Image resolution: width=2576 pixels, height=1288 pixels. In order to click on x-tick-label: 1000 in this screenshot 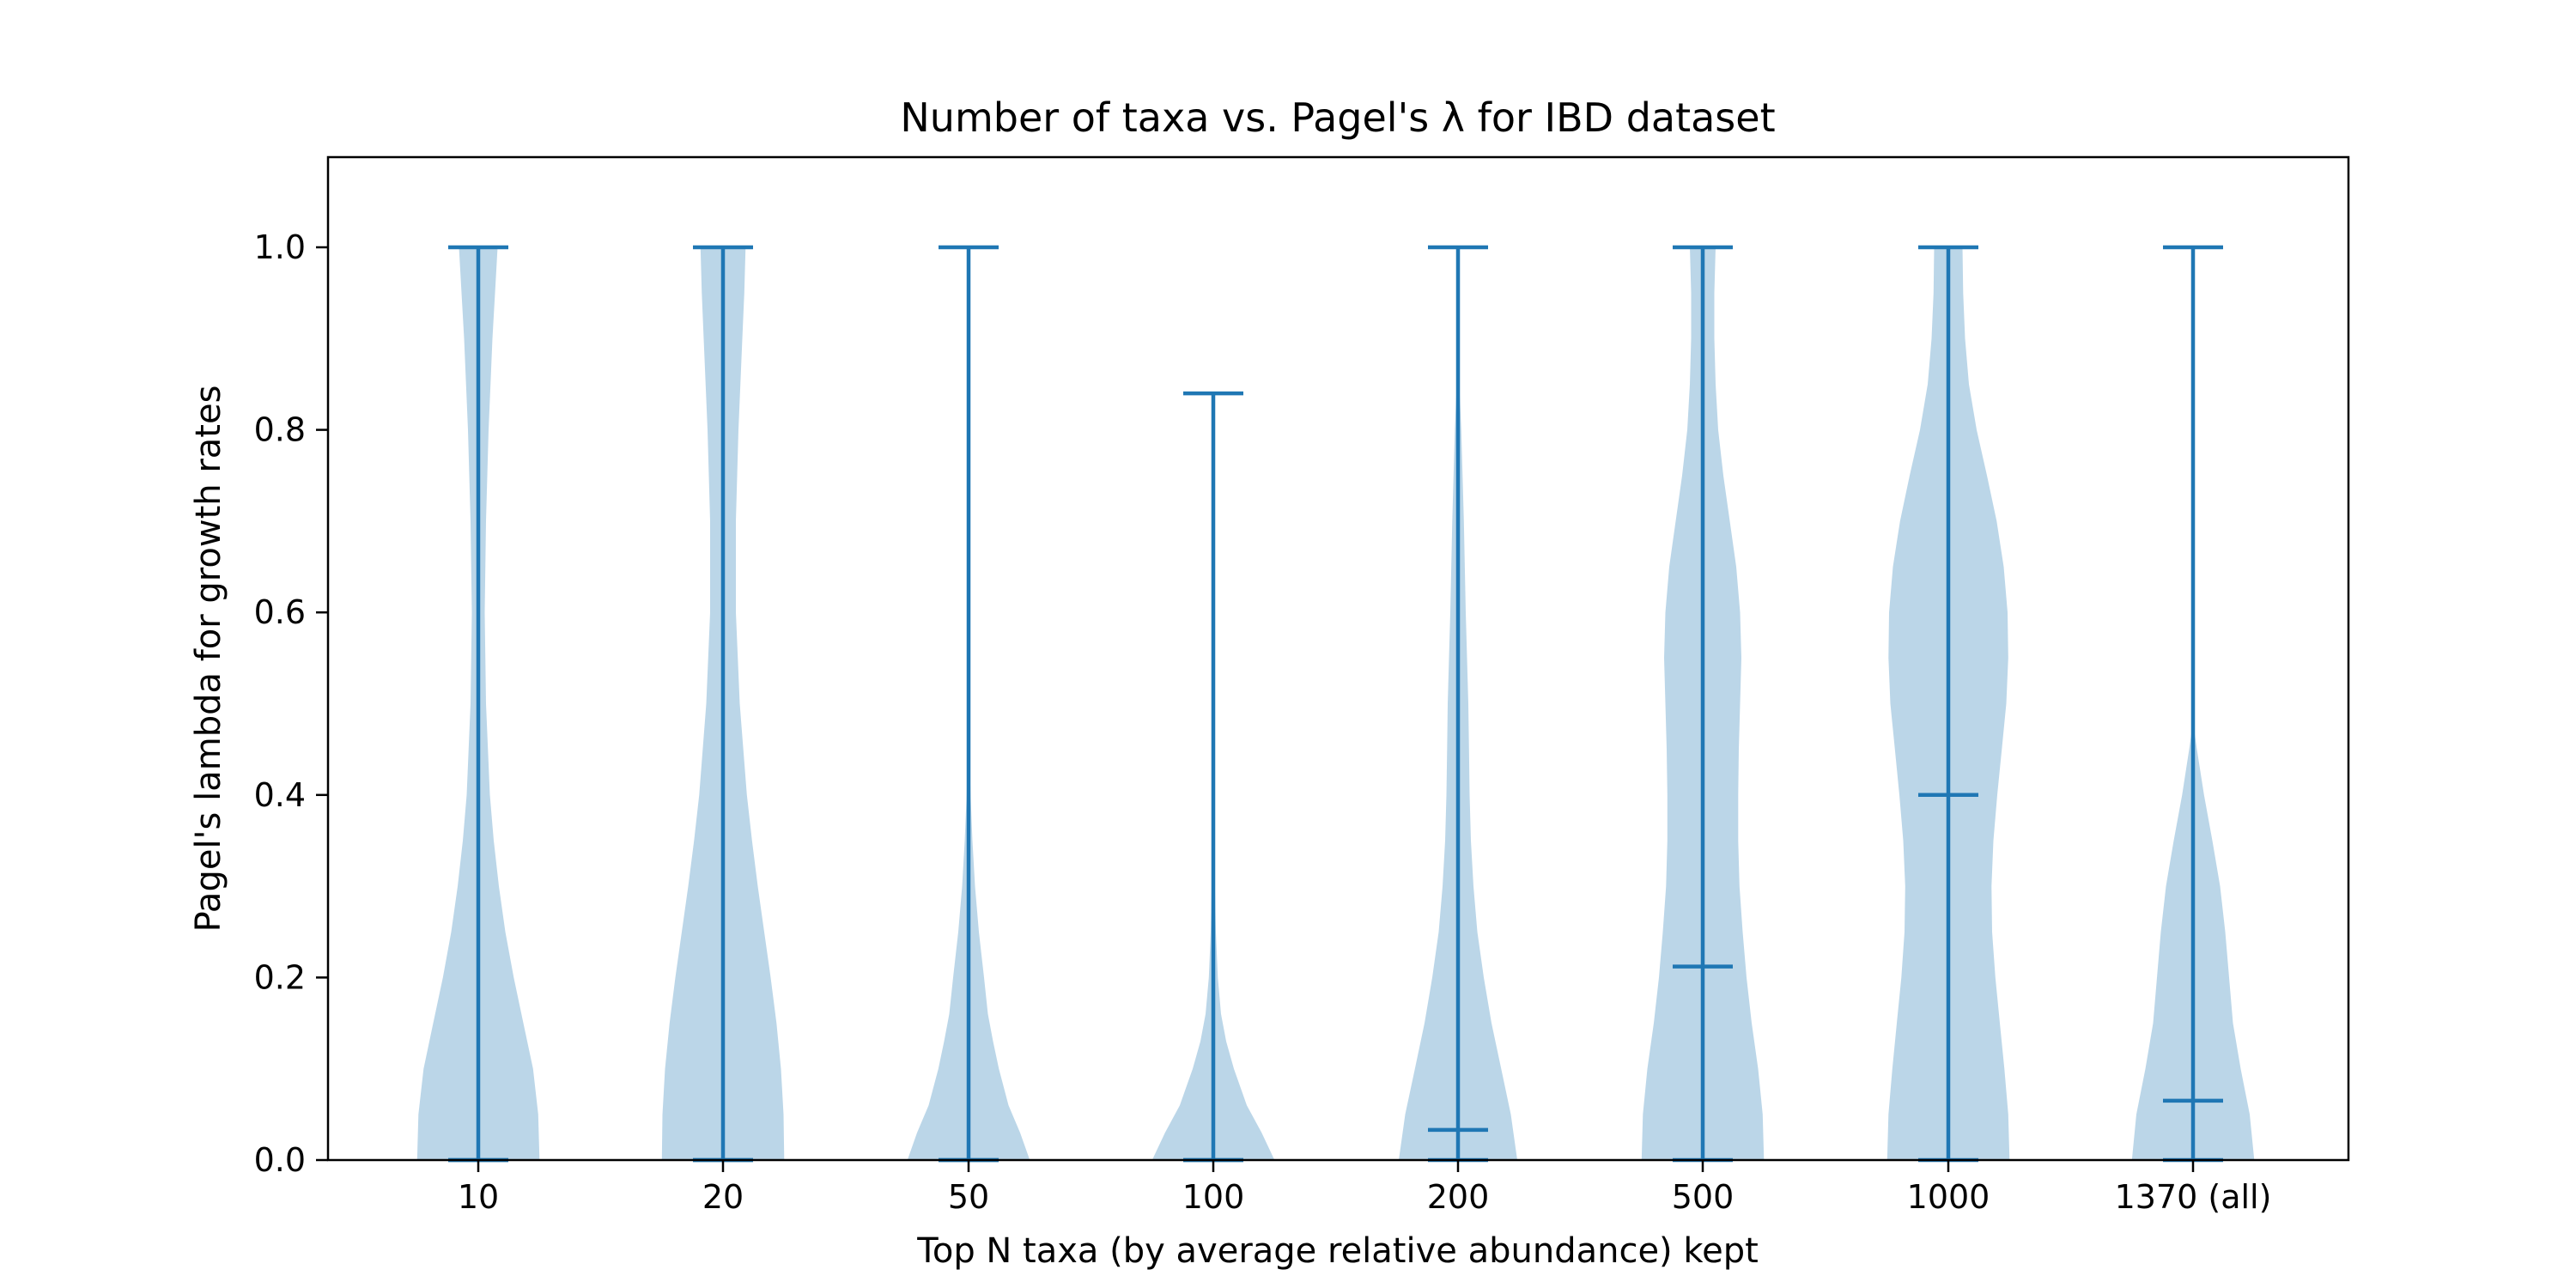, I will do `click(1948, 1197)`.